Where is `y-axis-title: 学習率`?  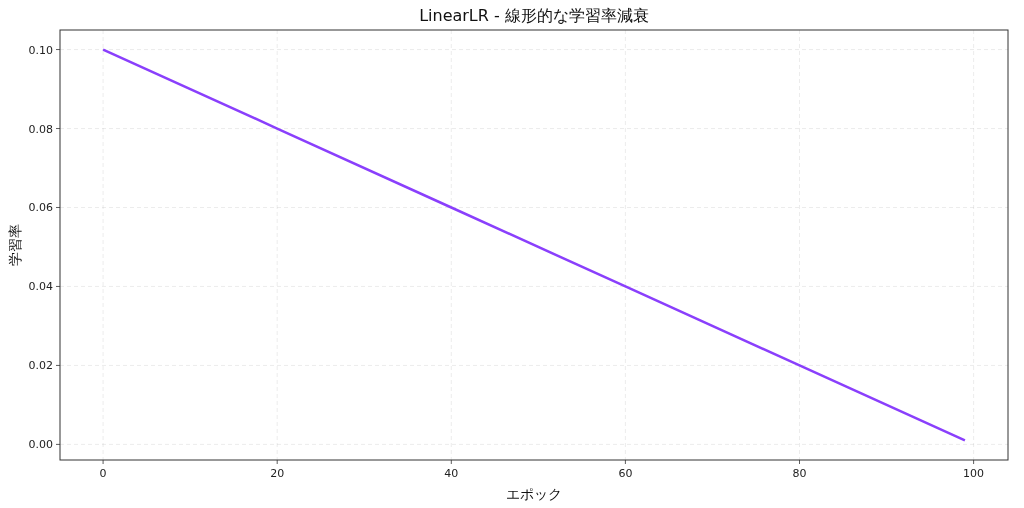 y-axis-title: 学習率 is located at coordinates (15, 245).